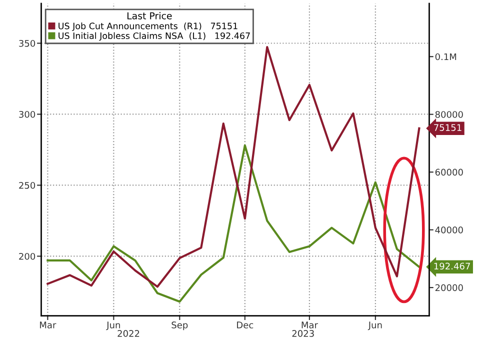  I want to click on y-tick-label: 200, so click(27, 256).